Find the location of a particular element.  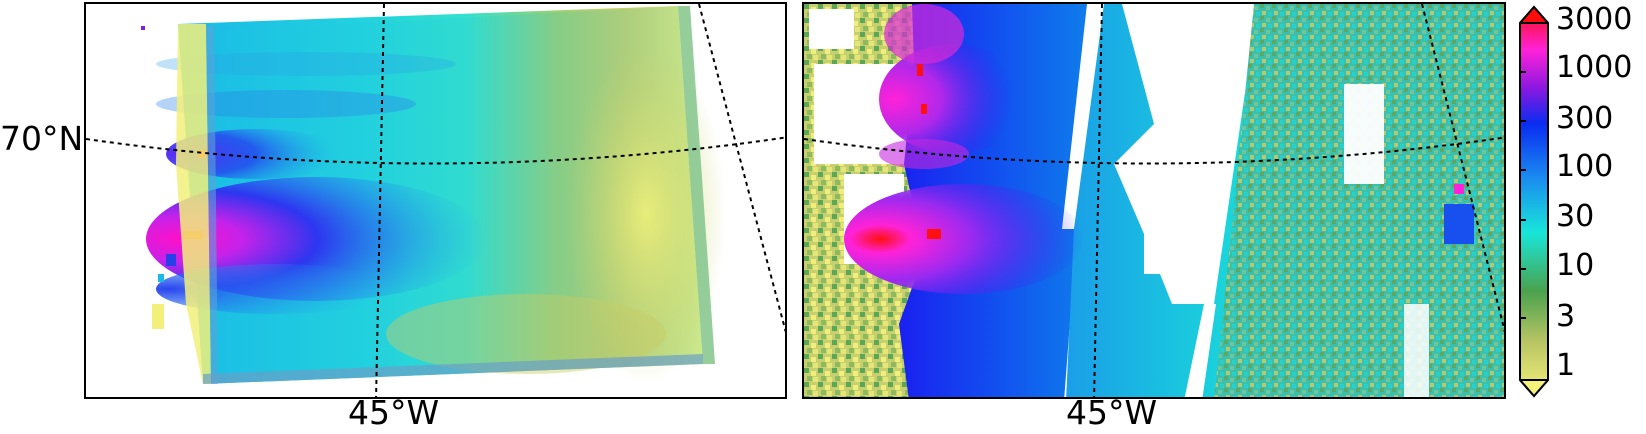

colorbar-tick-label: 3000 is located at coordinates (1594, 19).